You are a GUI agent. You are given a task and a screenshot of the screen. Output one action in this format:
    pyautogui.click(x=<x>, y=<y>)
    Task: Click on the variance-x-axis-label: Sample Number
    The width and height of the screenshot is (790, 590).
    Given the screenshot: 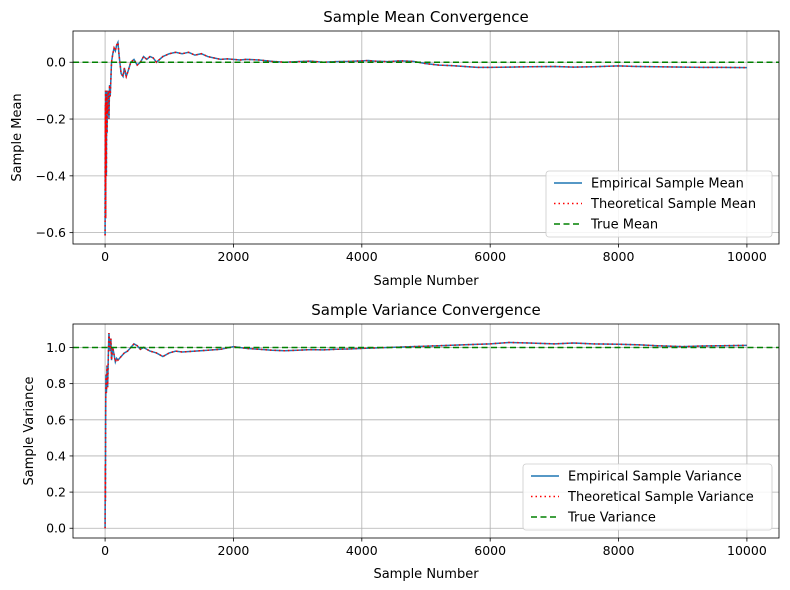 What is the action you would take?
    pyautogui.click(x=426, y=574)
    